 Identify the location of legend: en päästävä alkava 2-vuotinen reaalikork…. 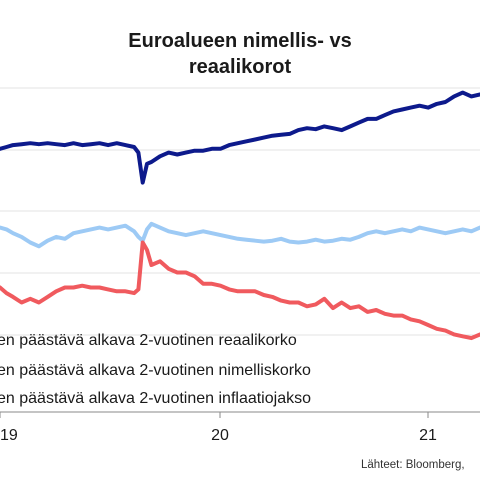
(155, 369).